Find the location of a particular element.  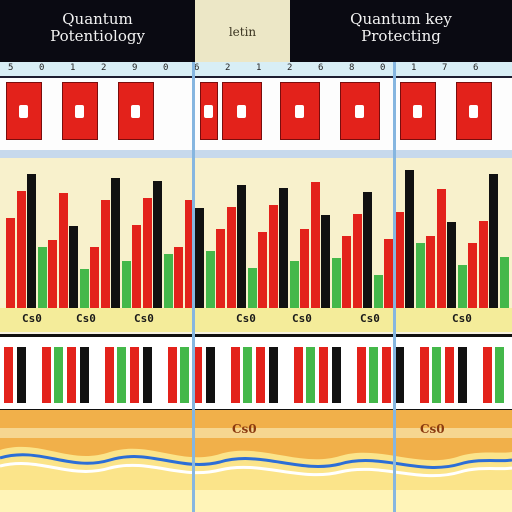

tab-12: 0 is located at coordinates (383, 68).